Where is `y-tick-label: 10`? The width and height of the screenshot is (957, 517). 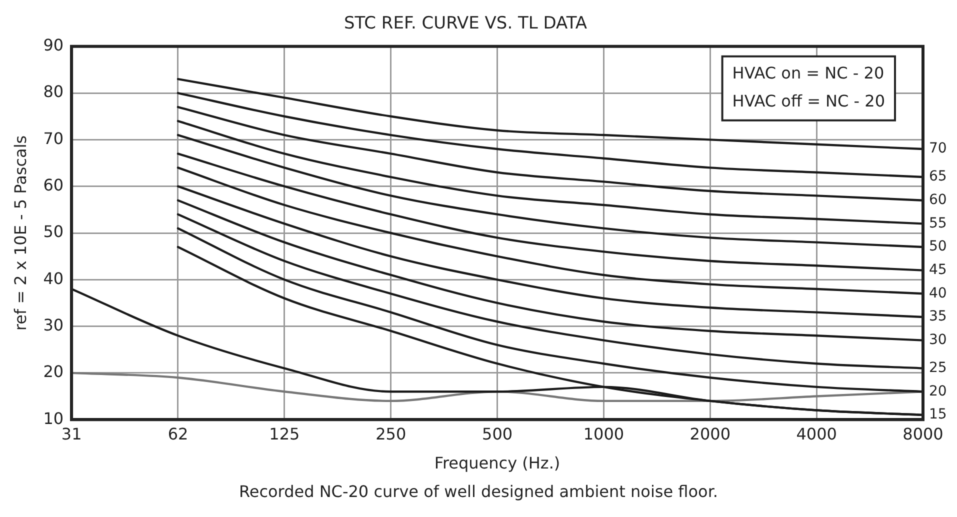
y-tick-label: 10 is located at coordinates (53, 418).